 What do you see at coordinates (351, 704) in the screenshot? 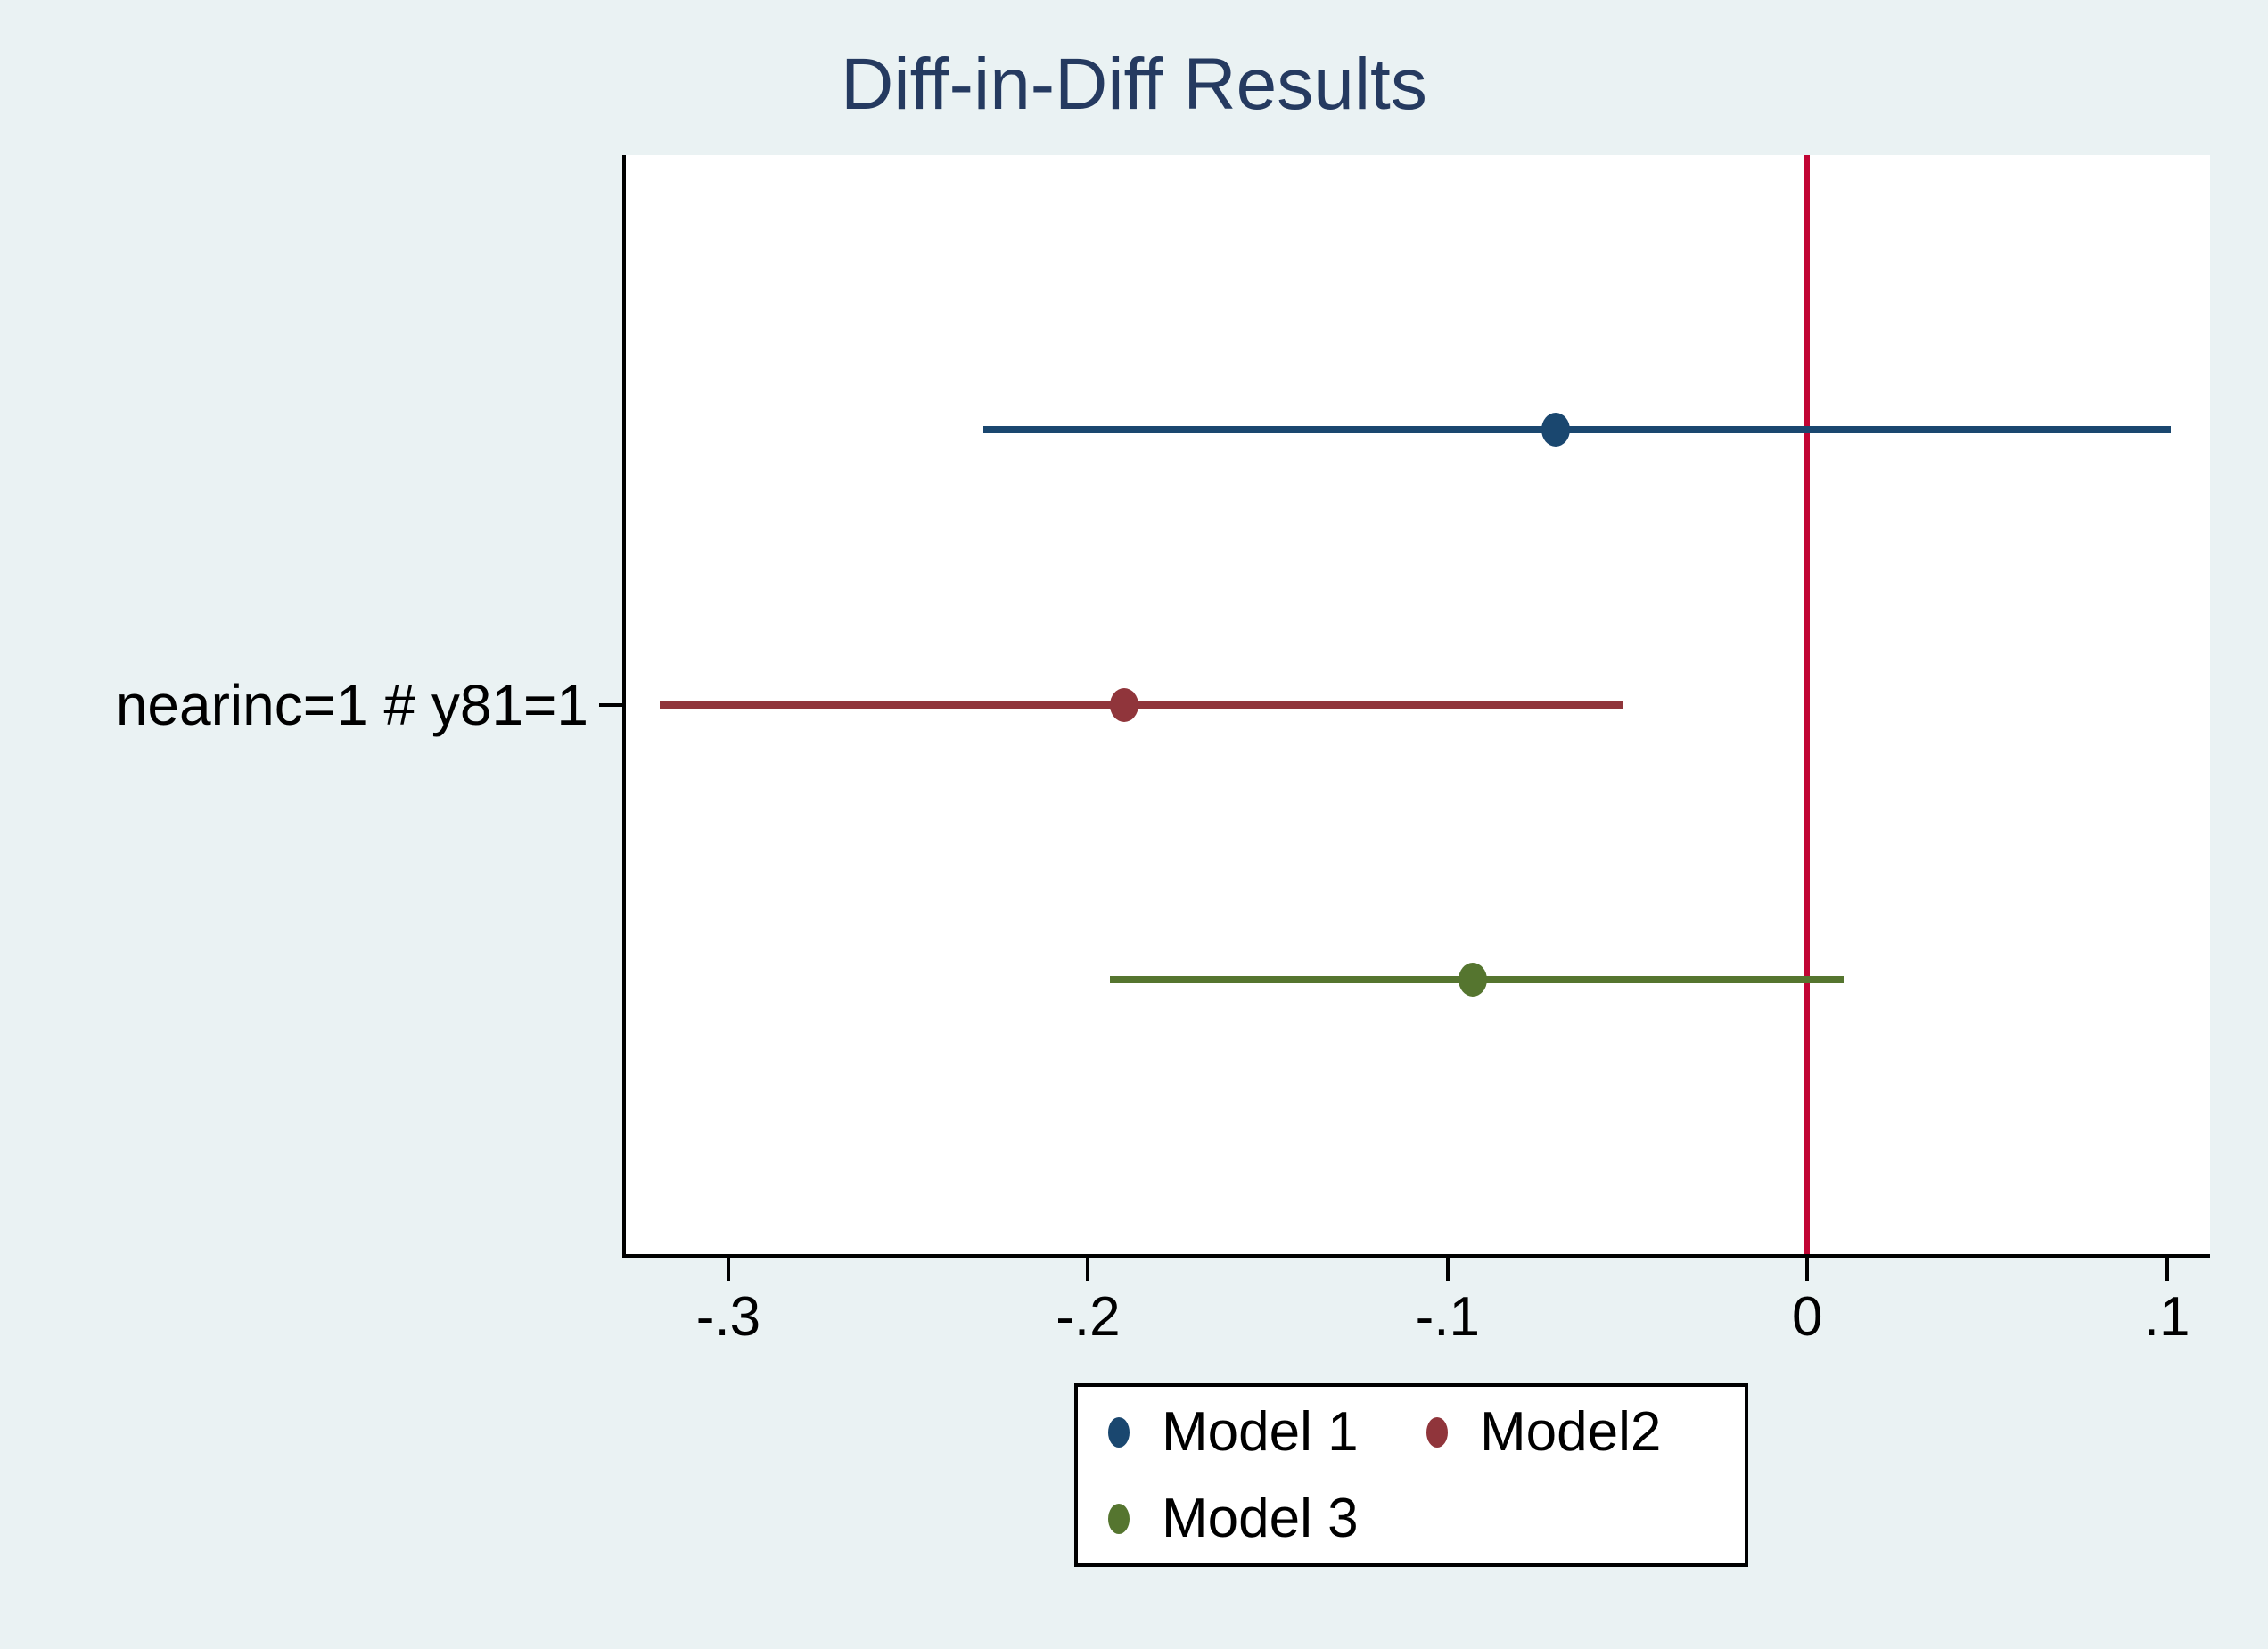
I see `y-axis-category-label: nearinc=1 # y81=1` at bounding box center [351, 704].